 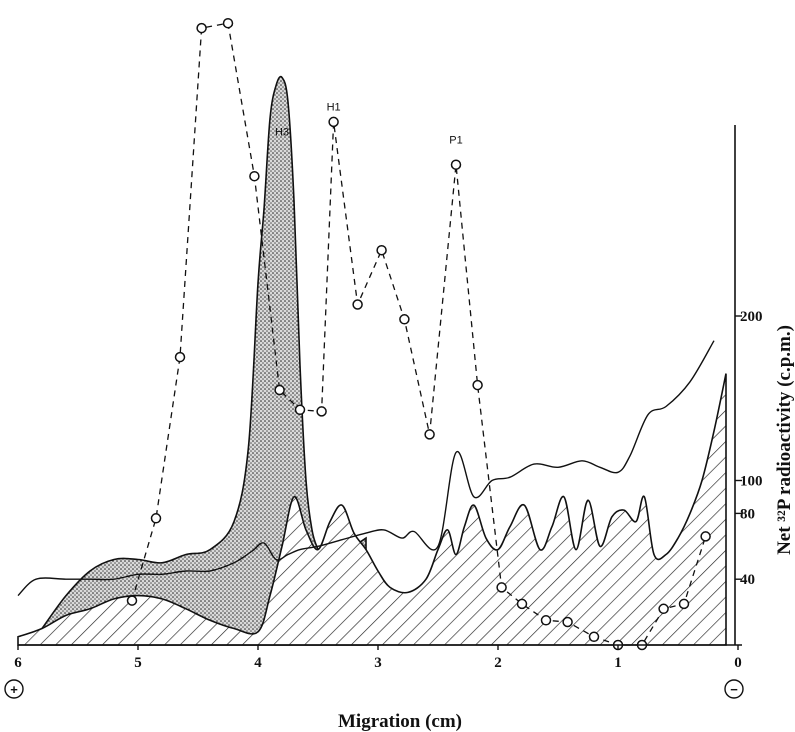 I want to click on peak-label-h3: H3, so click(x=282, y=132).